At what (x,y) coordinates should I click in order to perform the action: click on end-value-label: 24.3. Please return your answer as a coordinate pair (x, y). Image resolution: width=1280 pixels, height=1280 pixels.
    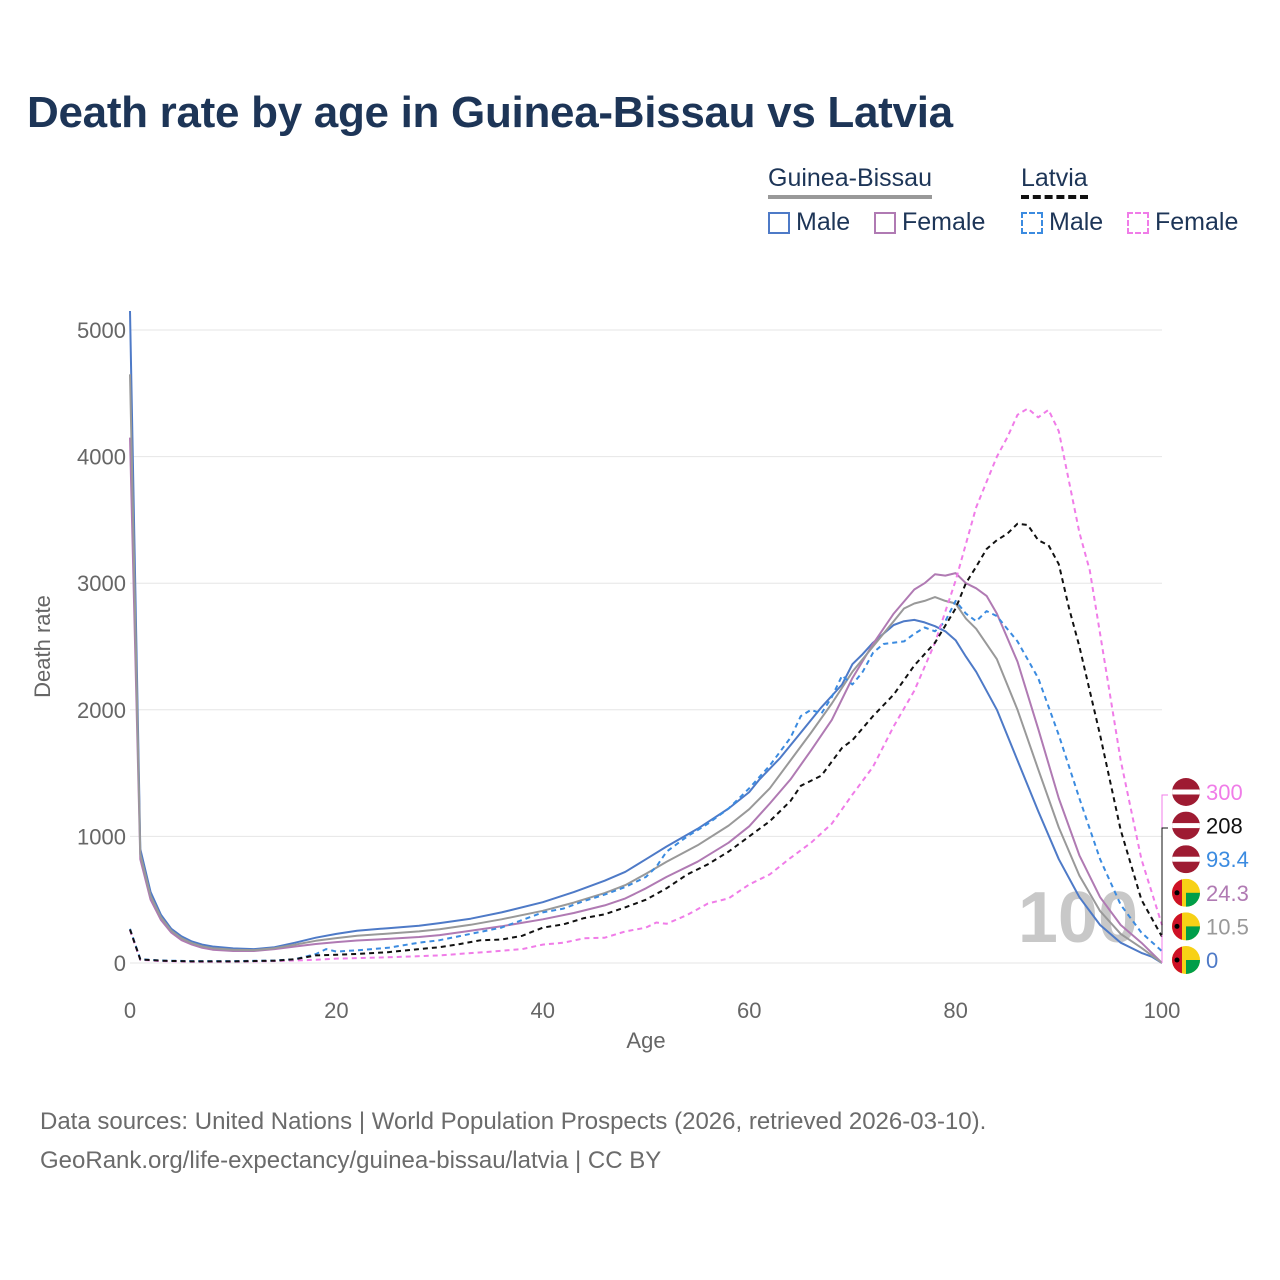
    Looking at the image, I should click on (1227, 893).